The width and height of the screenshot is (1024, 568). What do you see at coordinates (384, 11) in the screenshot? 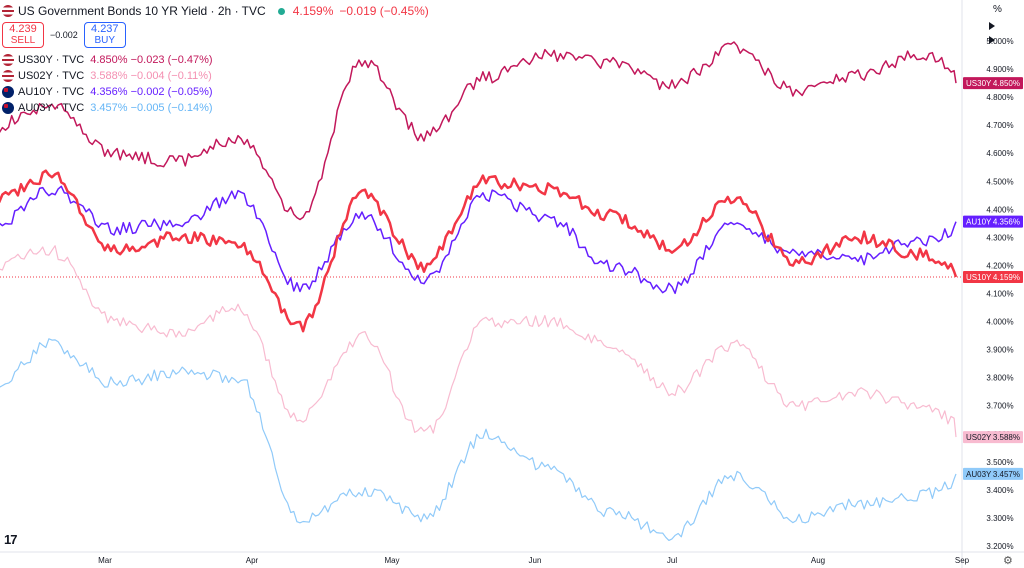
I see `main-change: −0.019 (−0.45%)` at bounding box center [384, 11].